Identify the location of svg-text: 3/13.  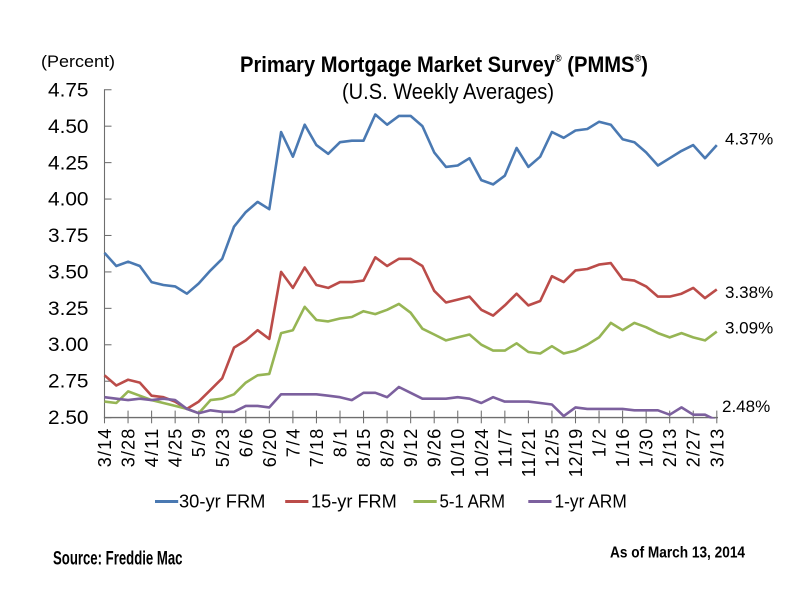
(717, 448).